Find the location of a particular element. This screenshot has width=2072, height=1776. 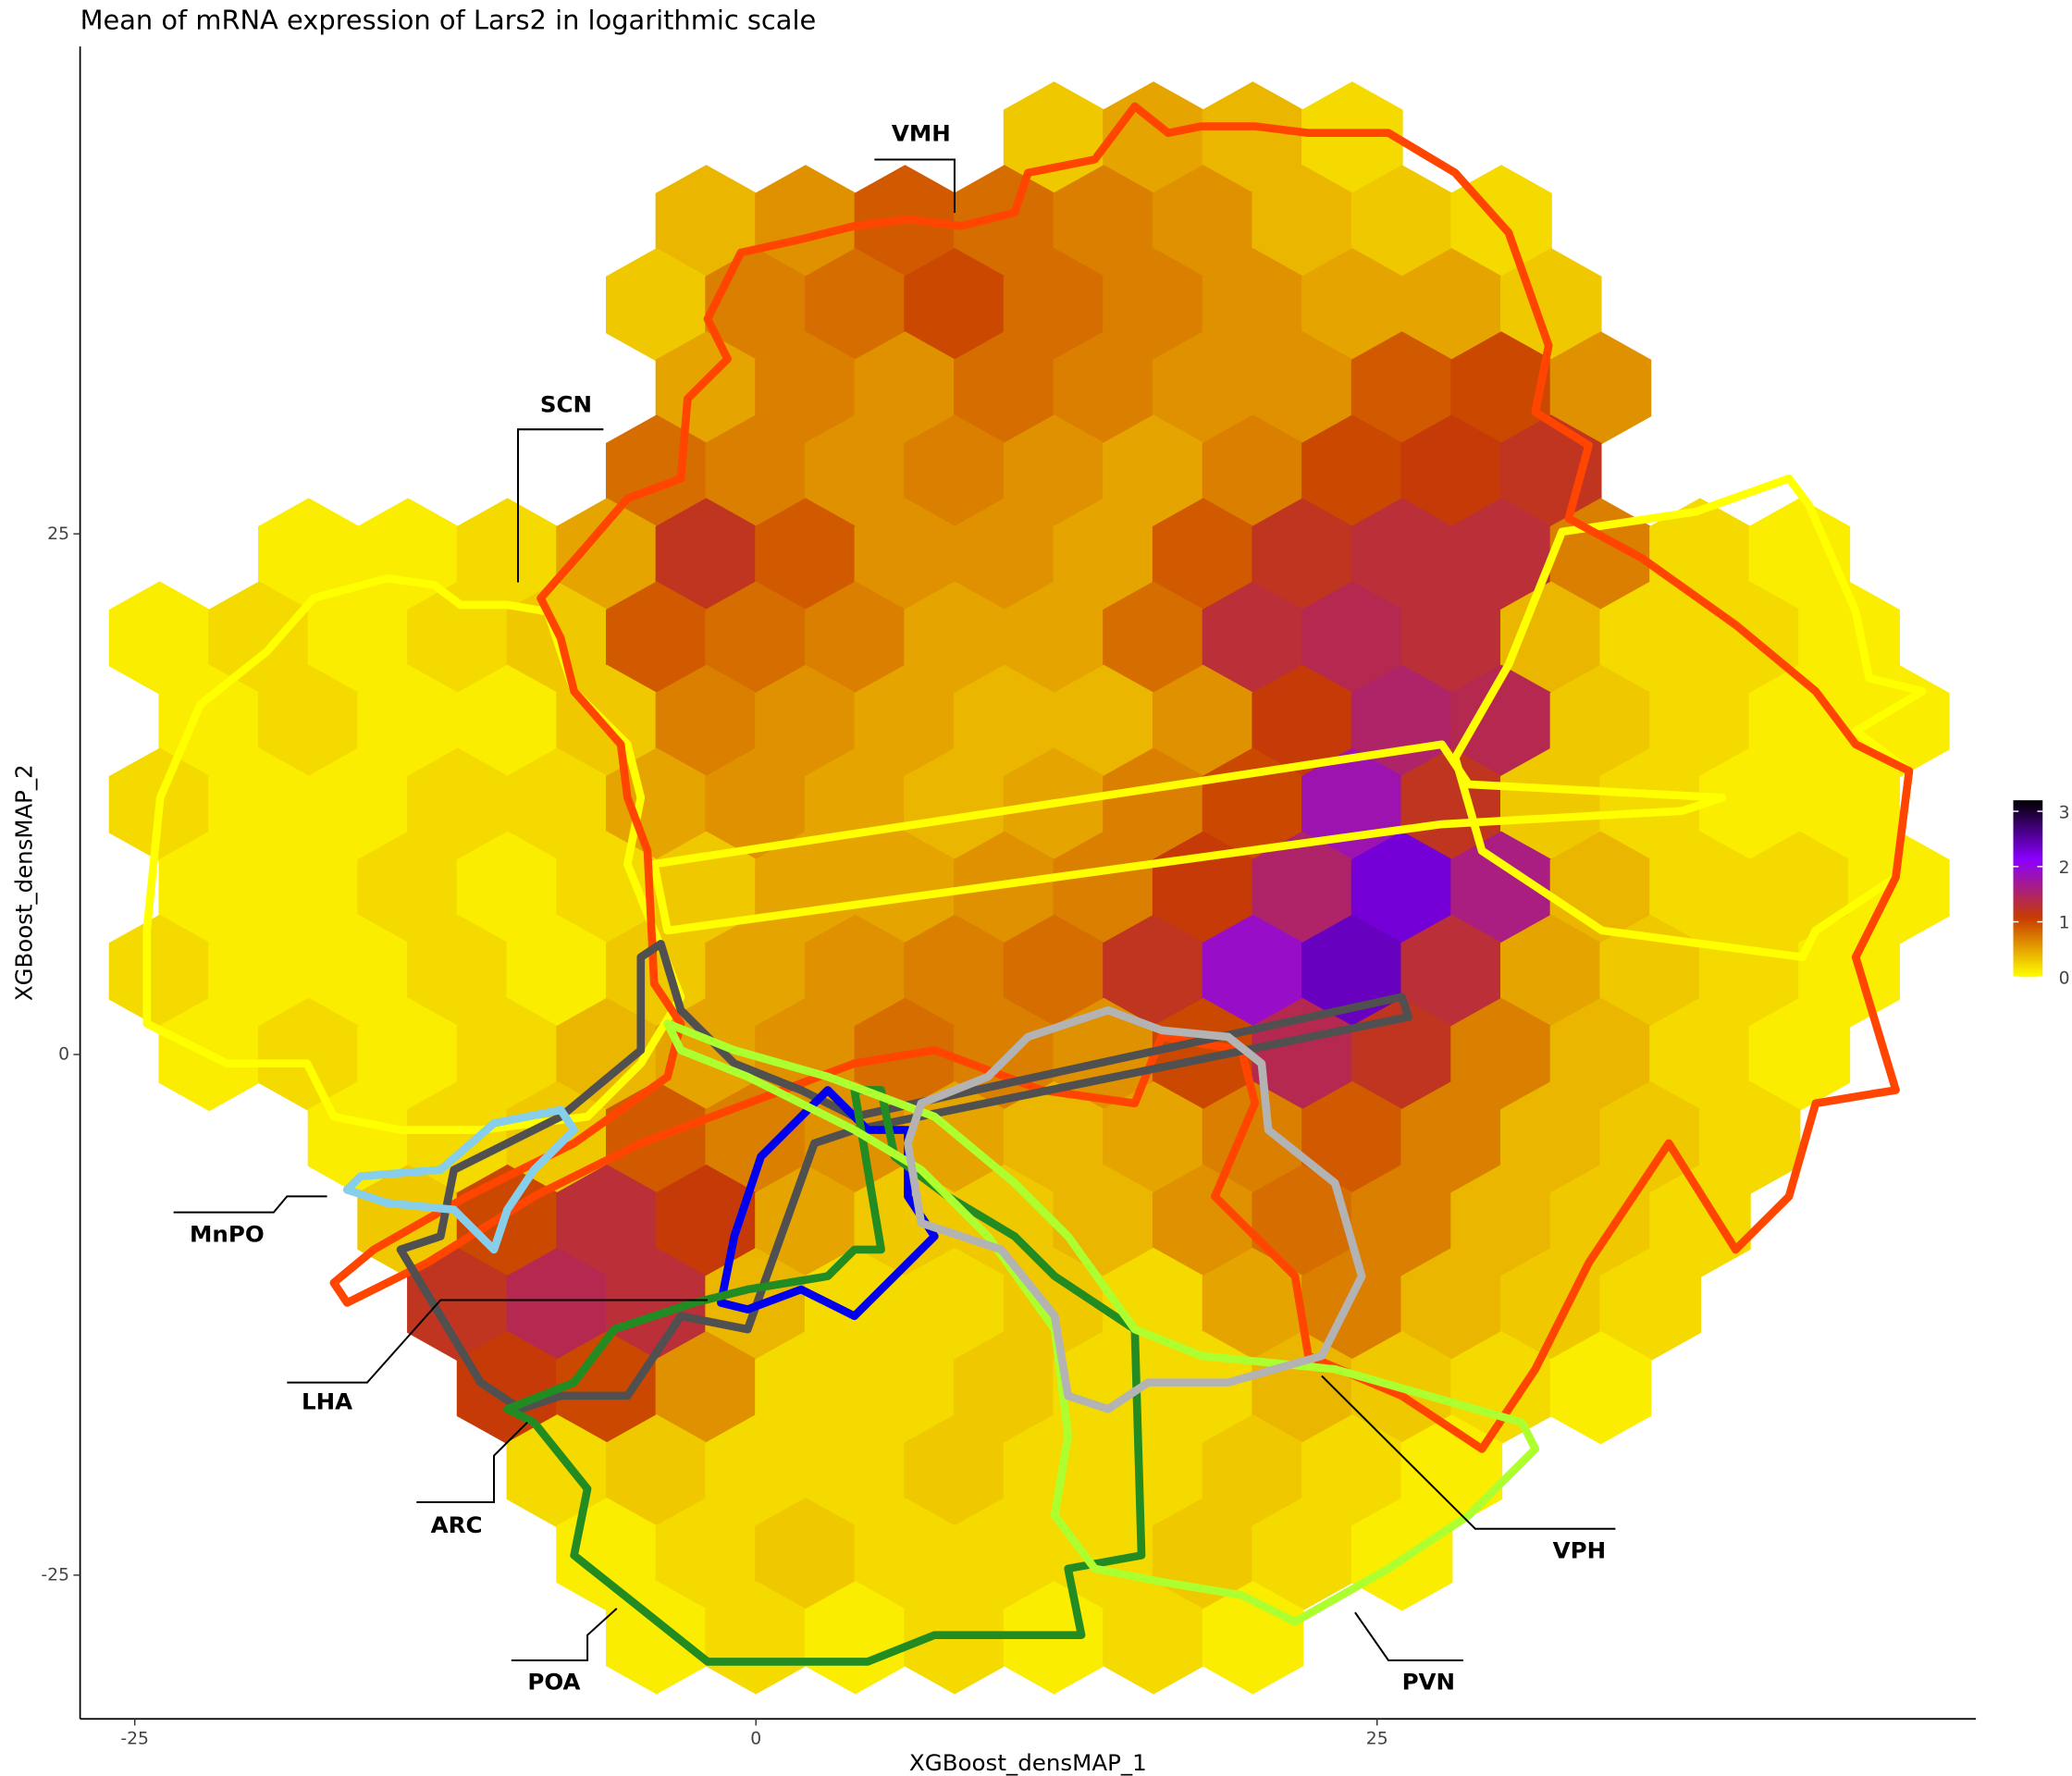

region-label: ARC is located at coordinates (457, 1524).